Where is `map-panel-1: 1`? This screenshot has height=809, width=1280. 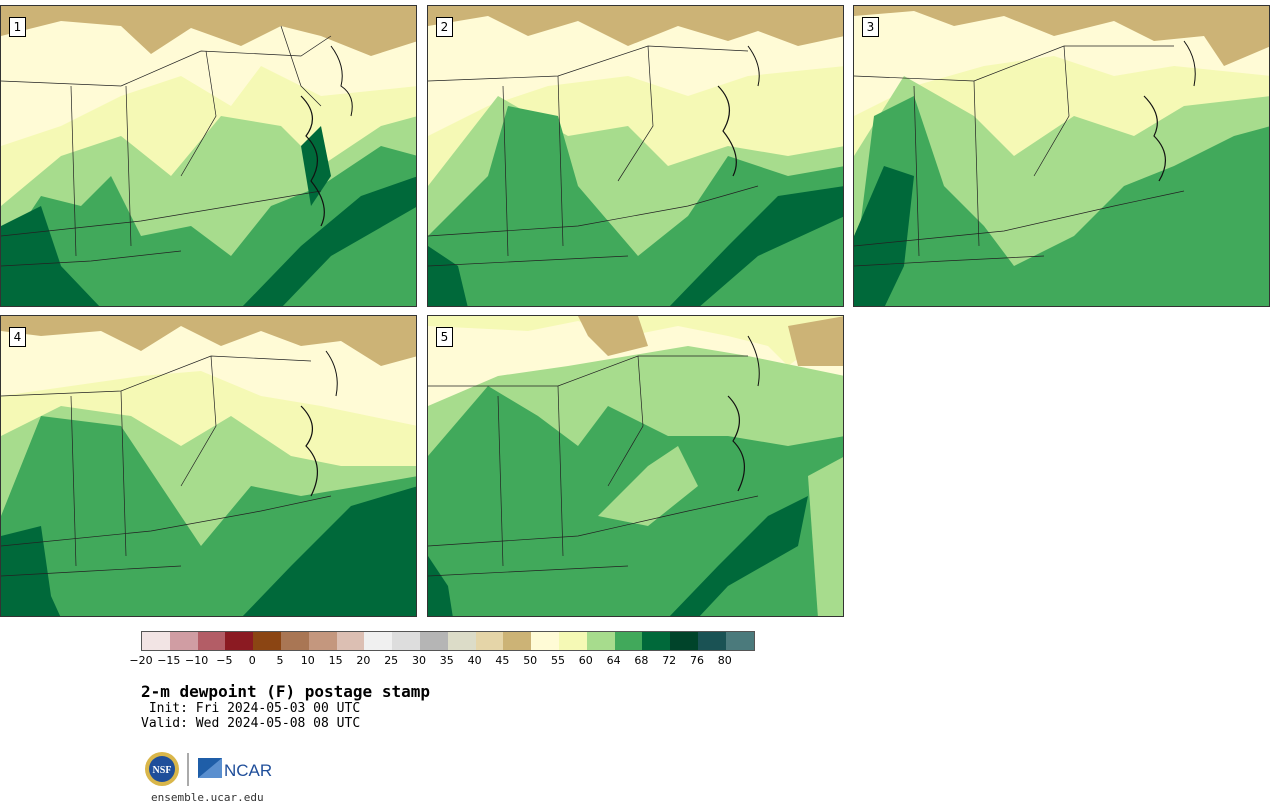
map-panel-1: 1 is located at coordinates (208, 156).